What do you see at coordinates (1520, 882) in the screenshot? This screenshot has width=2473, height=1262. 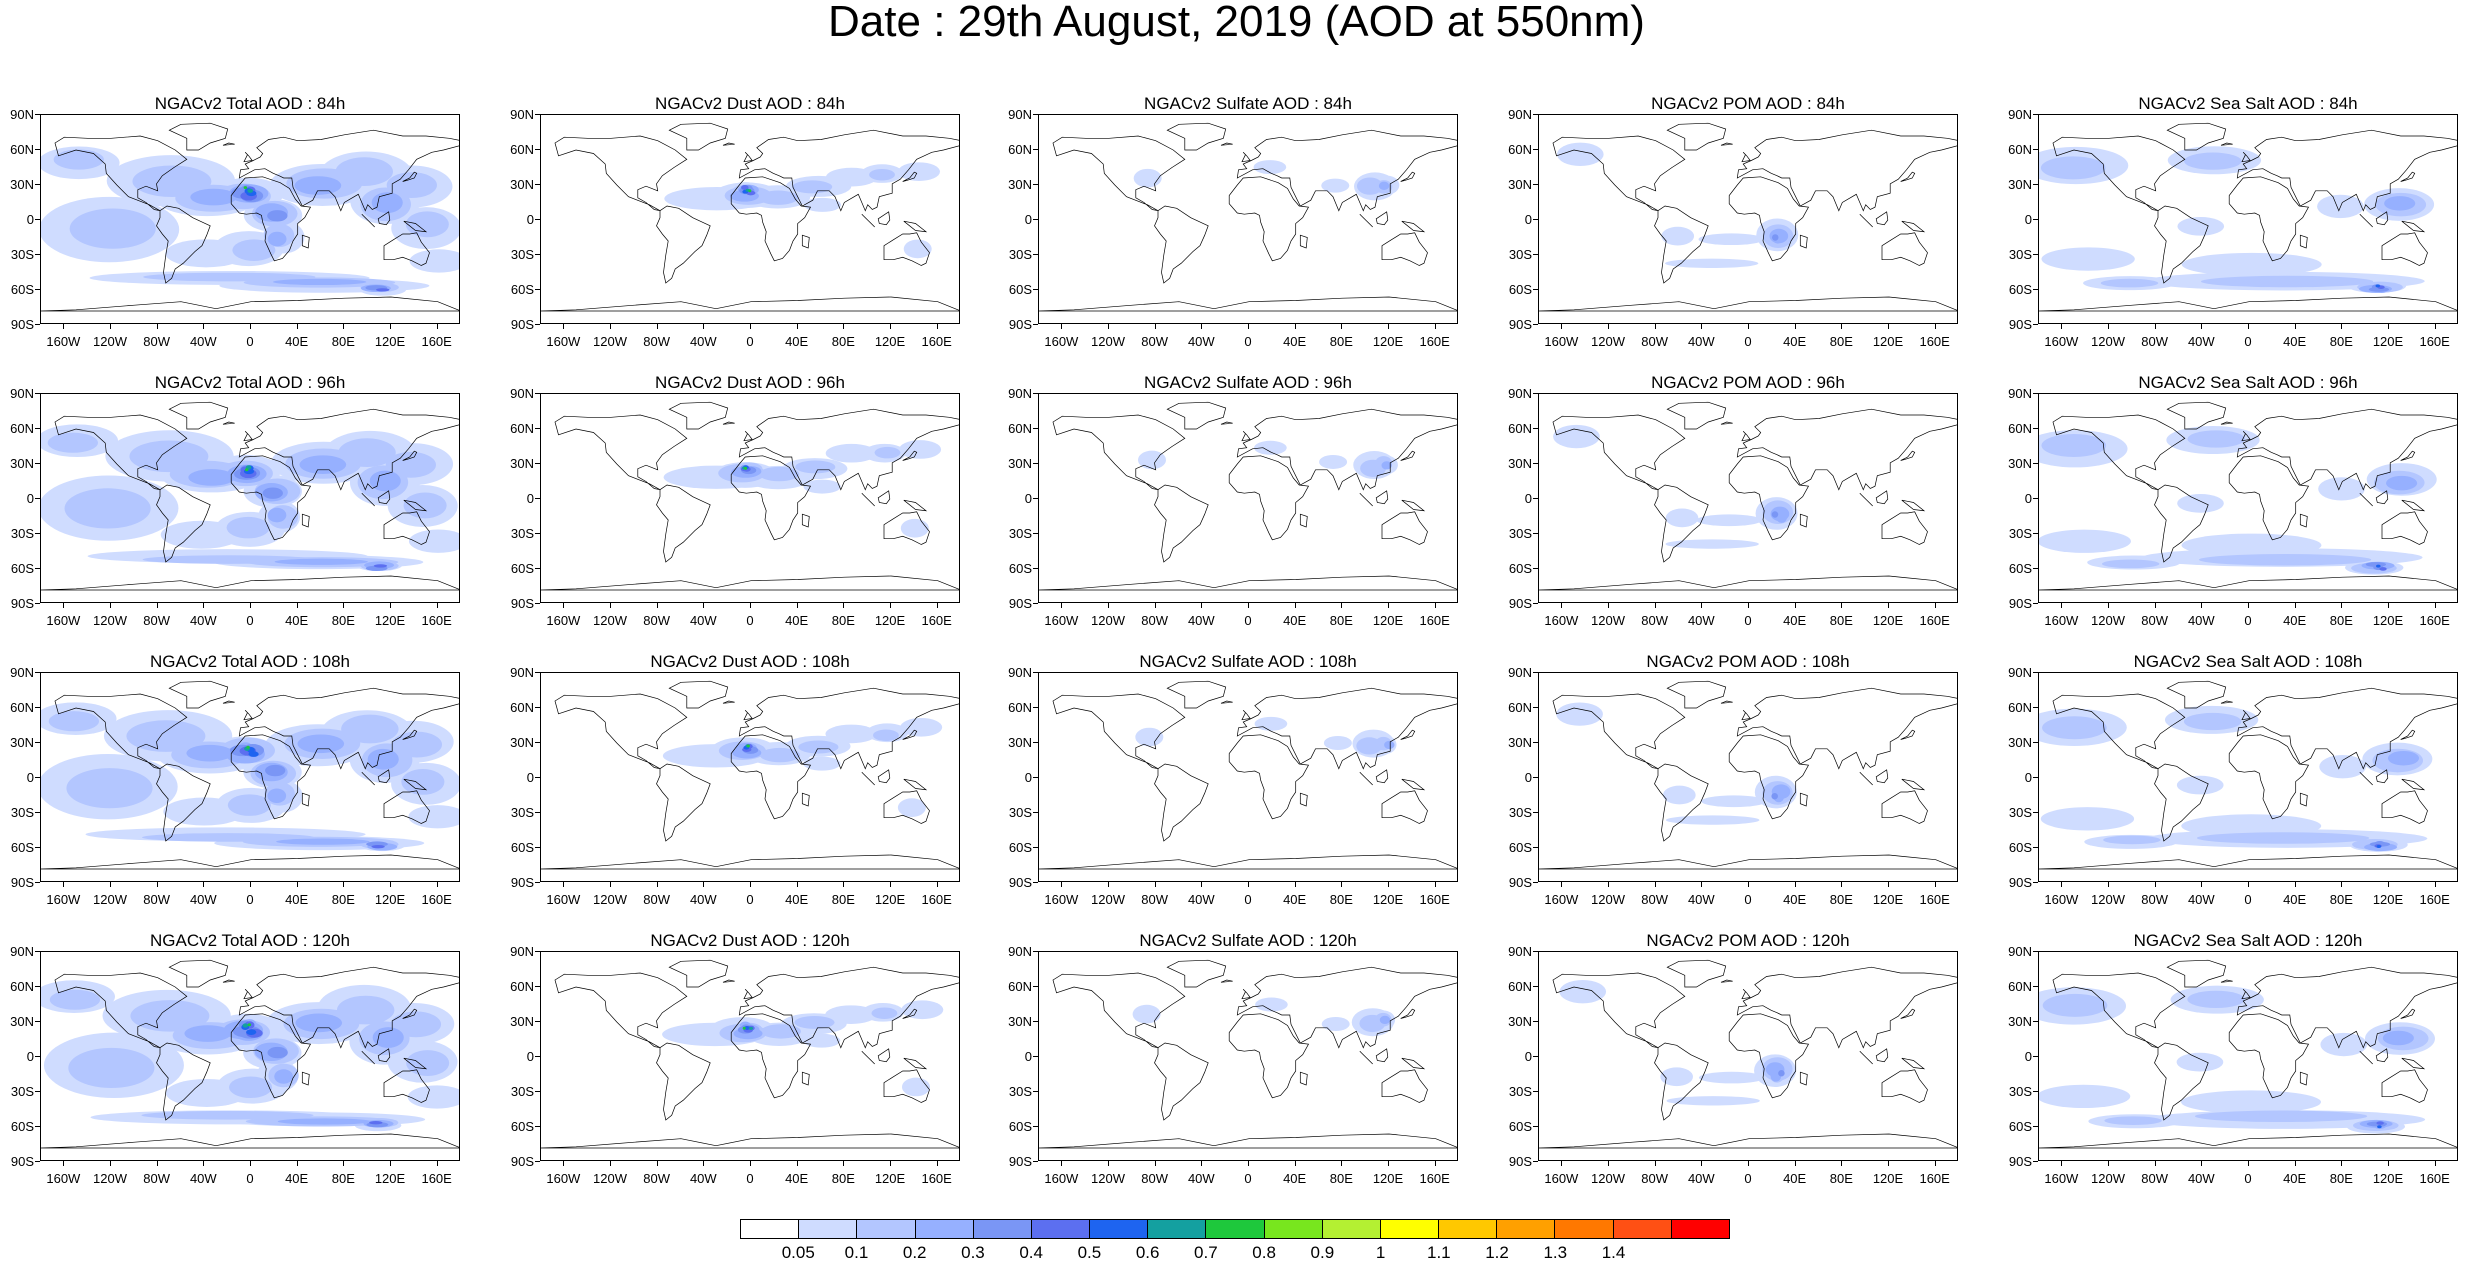 I see `lat-label: 90S` at bounding box center [1520, 882].